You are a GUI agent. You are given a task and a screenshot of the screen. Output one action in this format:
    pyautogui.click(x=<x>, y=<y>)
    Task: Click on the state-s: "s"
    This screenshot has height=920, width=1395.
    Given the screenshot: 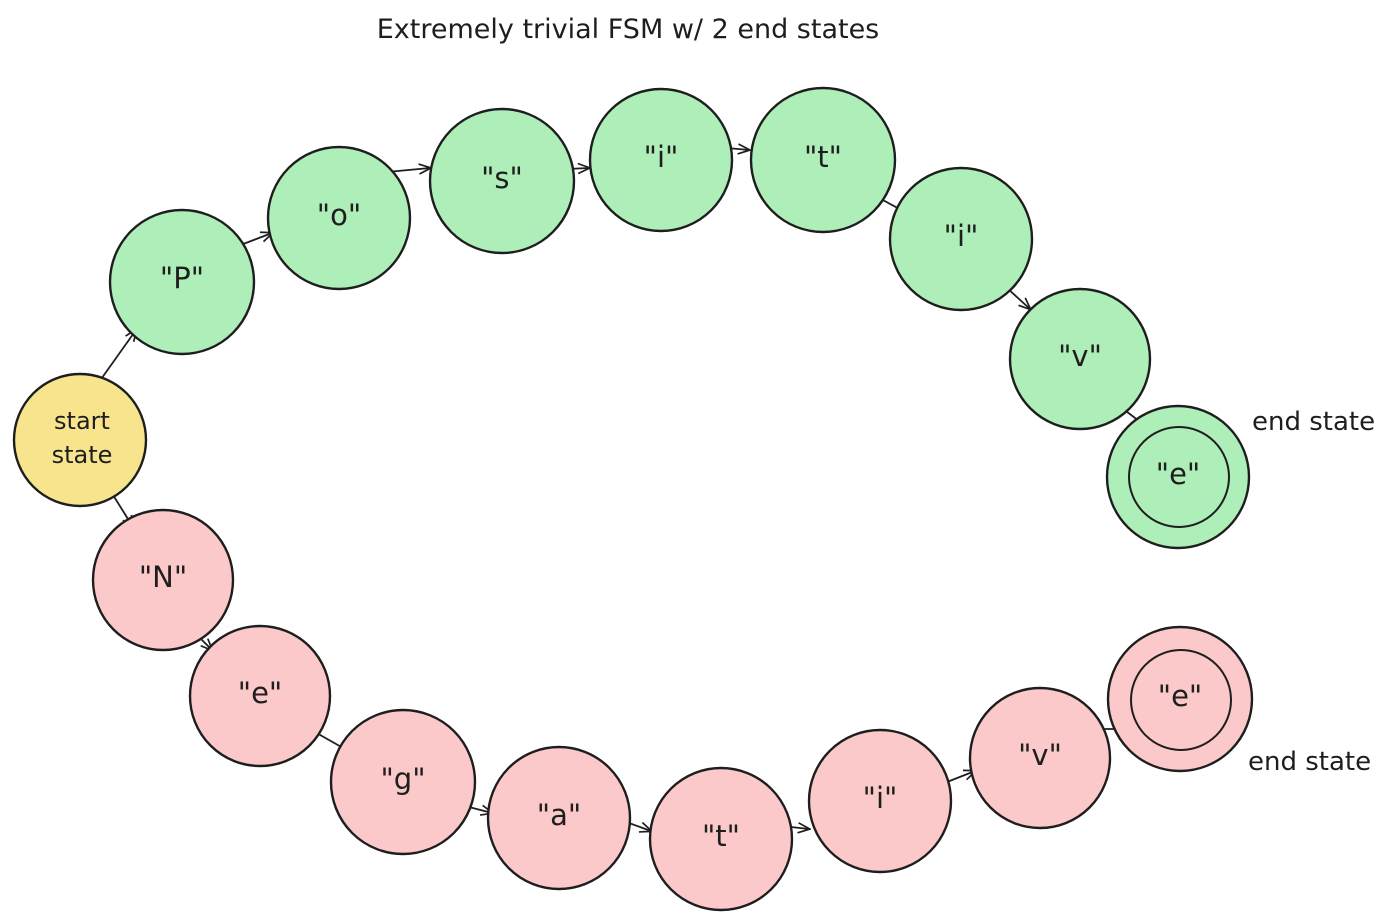 What is the action you would take?
    pyautogui.click(x=502, y=181)
    